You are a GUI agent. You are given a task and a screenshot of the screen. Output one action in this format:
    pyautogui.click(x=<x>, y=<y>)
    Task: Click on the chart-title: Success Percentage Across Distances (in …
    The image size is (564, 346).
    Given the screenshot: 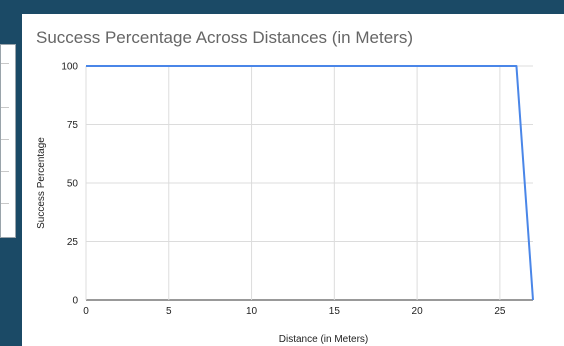 What is the action you would take?
    pyautogui.click(x=224, y=37)
    